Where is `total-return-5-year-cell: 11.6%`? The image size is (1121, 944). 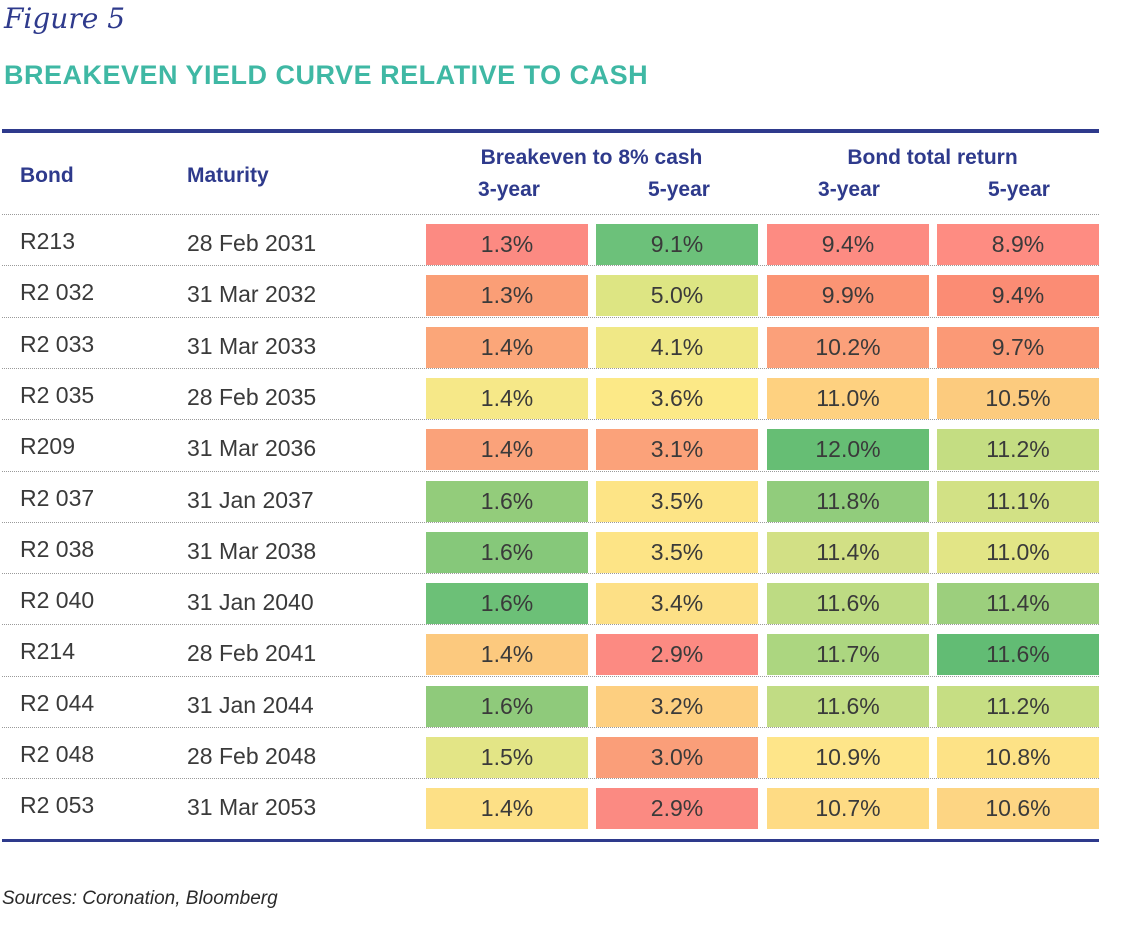 total-return-5-year-cell: 11.6% is located at coordinates (1018, 654).